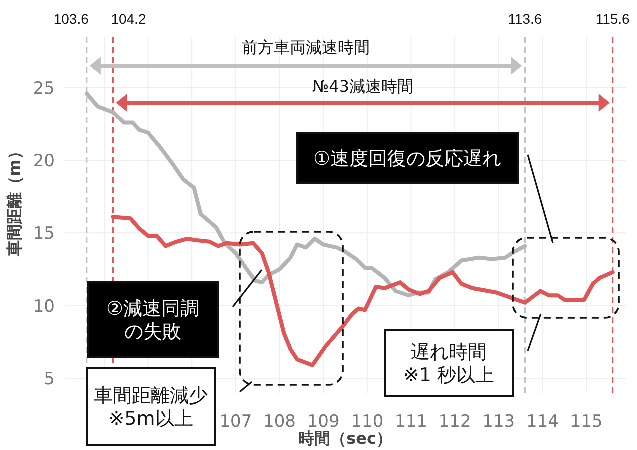  I want to click on ref-line-label: 113.6, so click(525, 19).